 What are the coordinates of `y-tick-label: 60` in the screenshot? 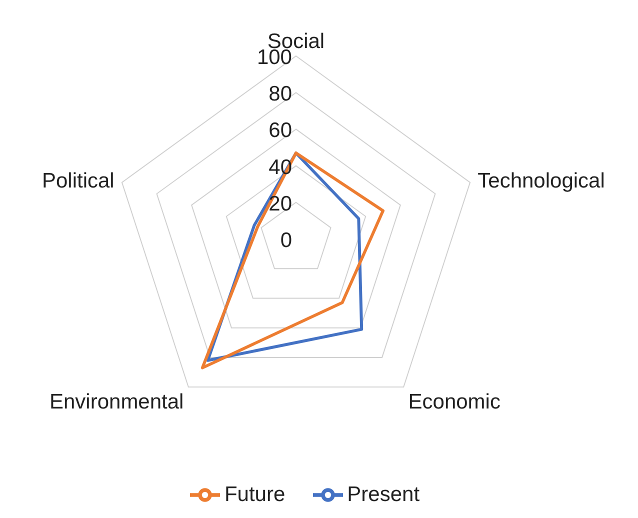 It's located at (280, 130).